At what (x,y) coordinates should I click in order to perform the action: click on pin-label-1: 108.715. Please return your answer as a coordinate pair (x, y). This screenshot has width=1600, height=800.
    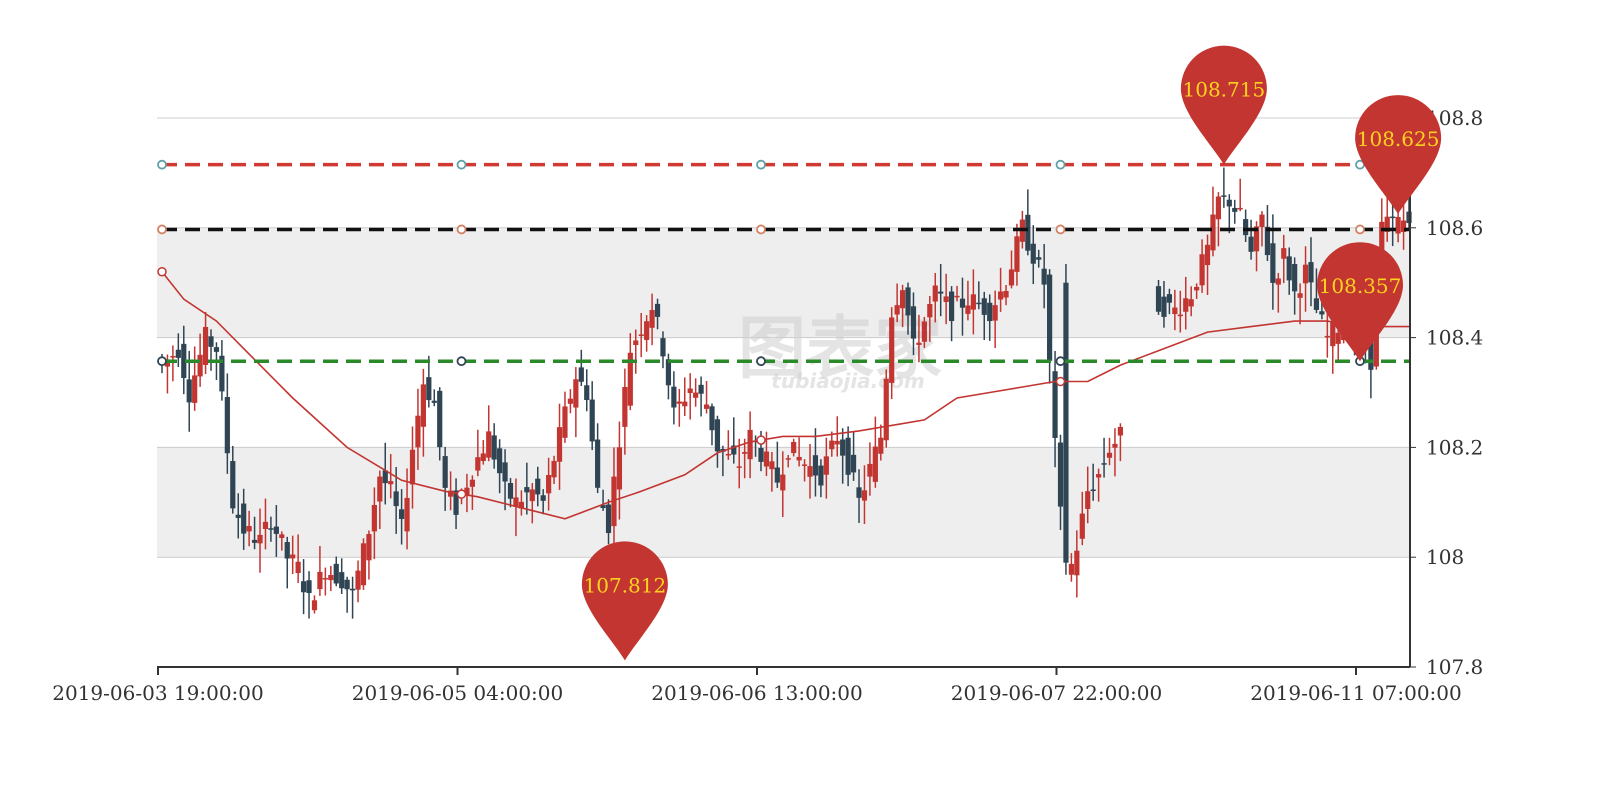
    Looking at the image, I should click on (1224, 90).